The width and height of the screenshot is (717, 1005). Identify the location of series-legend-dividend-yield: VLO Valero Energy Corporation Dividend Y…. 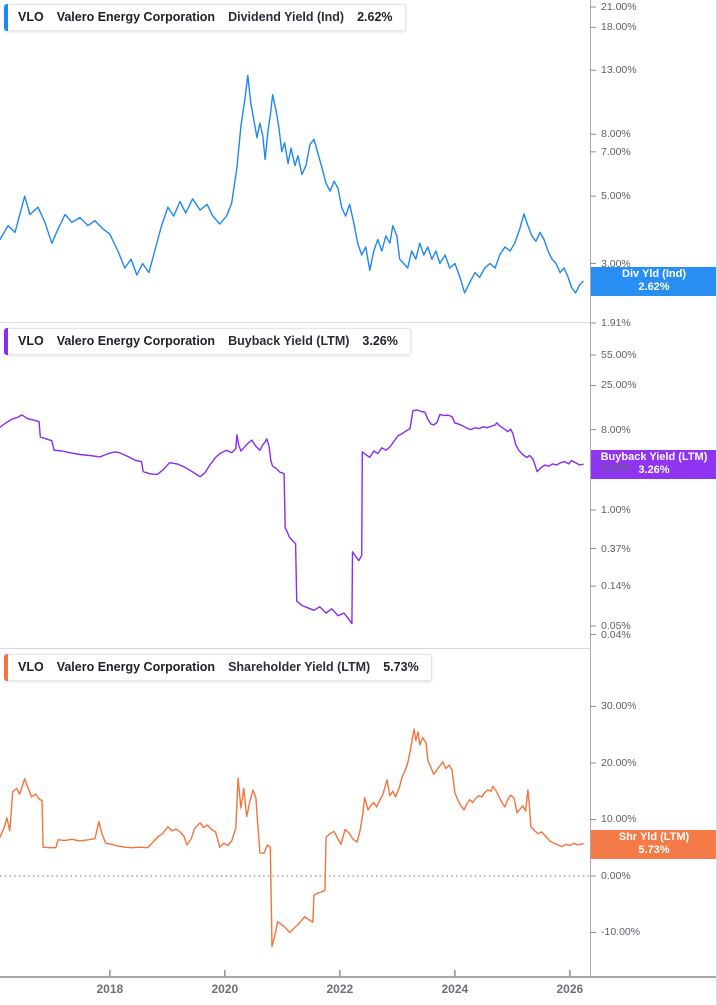
(205, 17).